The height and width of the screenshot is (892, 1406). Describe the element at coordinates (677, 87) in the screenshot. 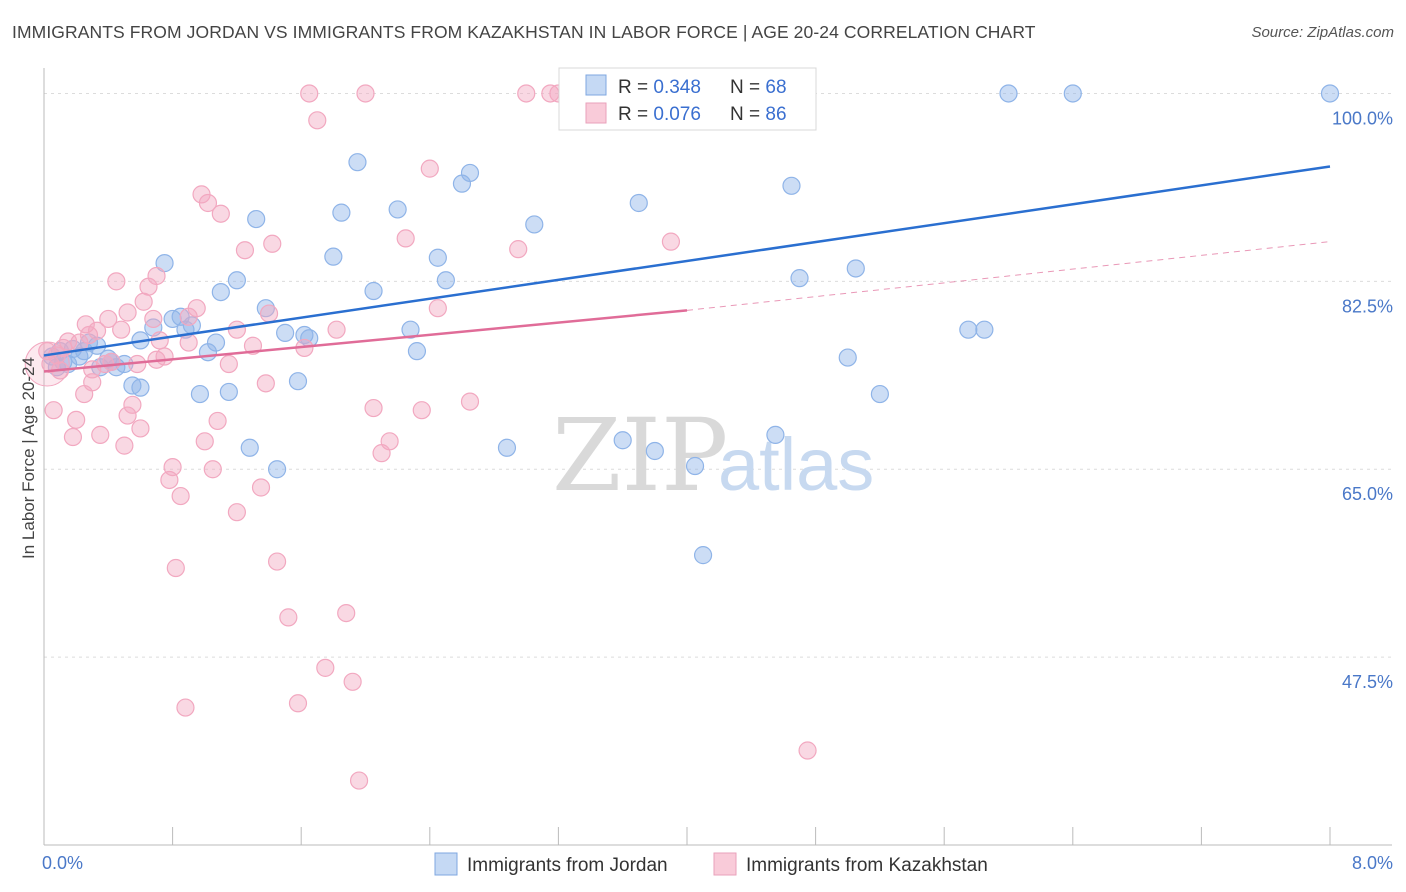

I see `legend-r-value-jordan: 0.348` at that location.